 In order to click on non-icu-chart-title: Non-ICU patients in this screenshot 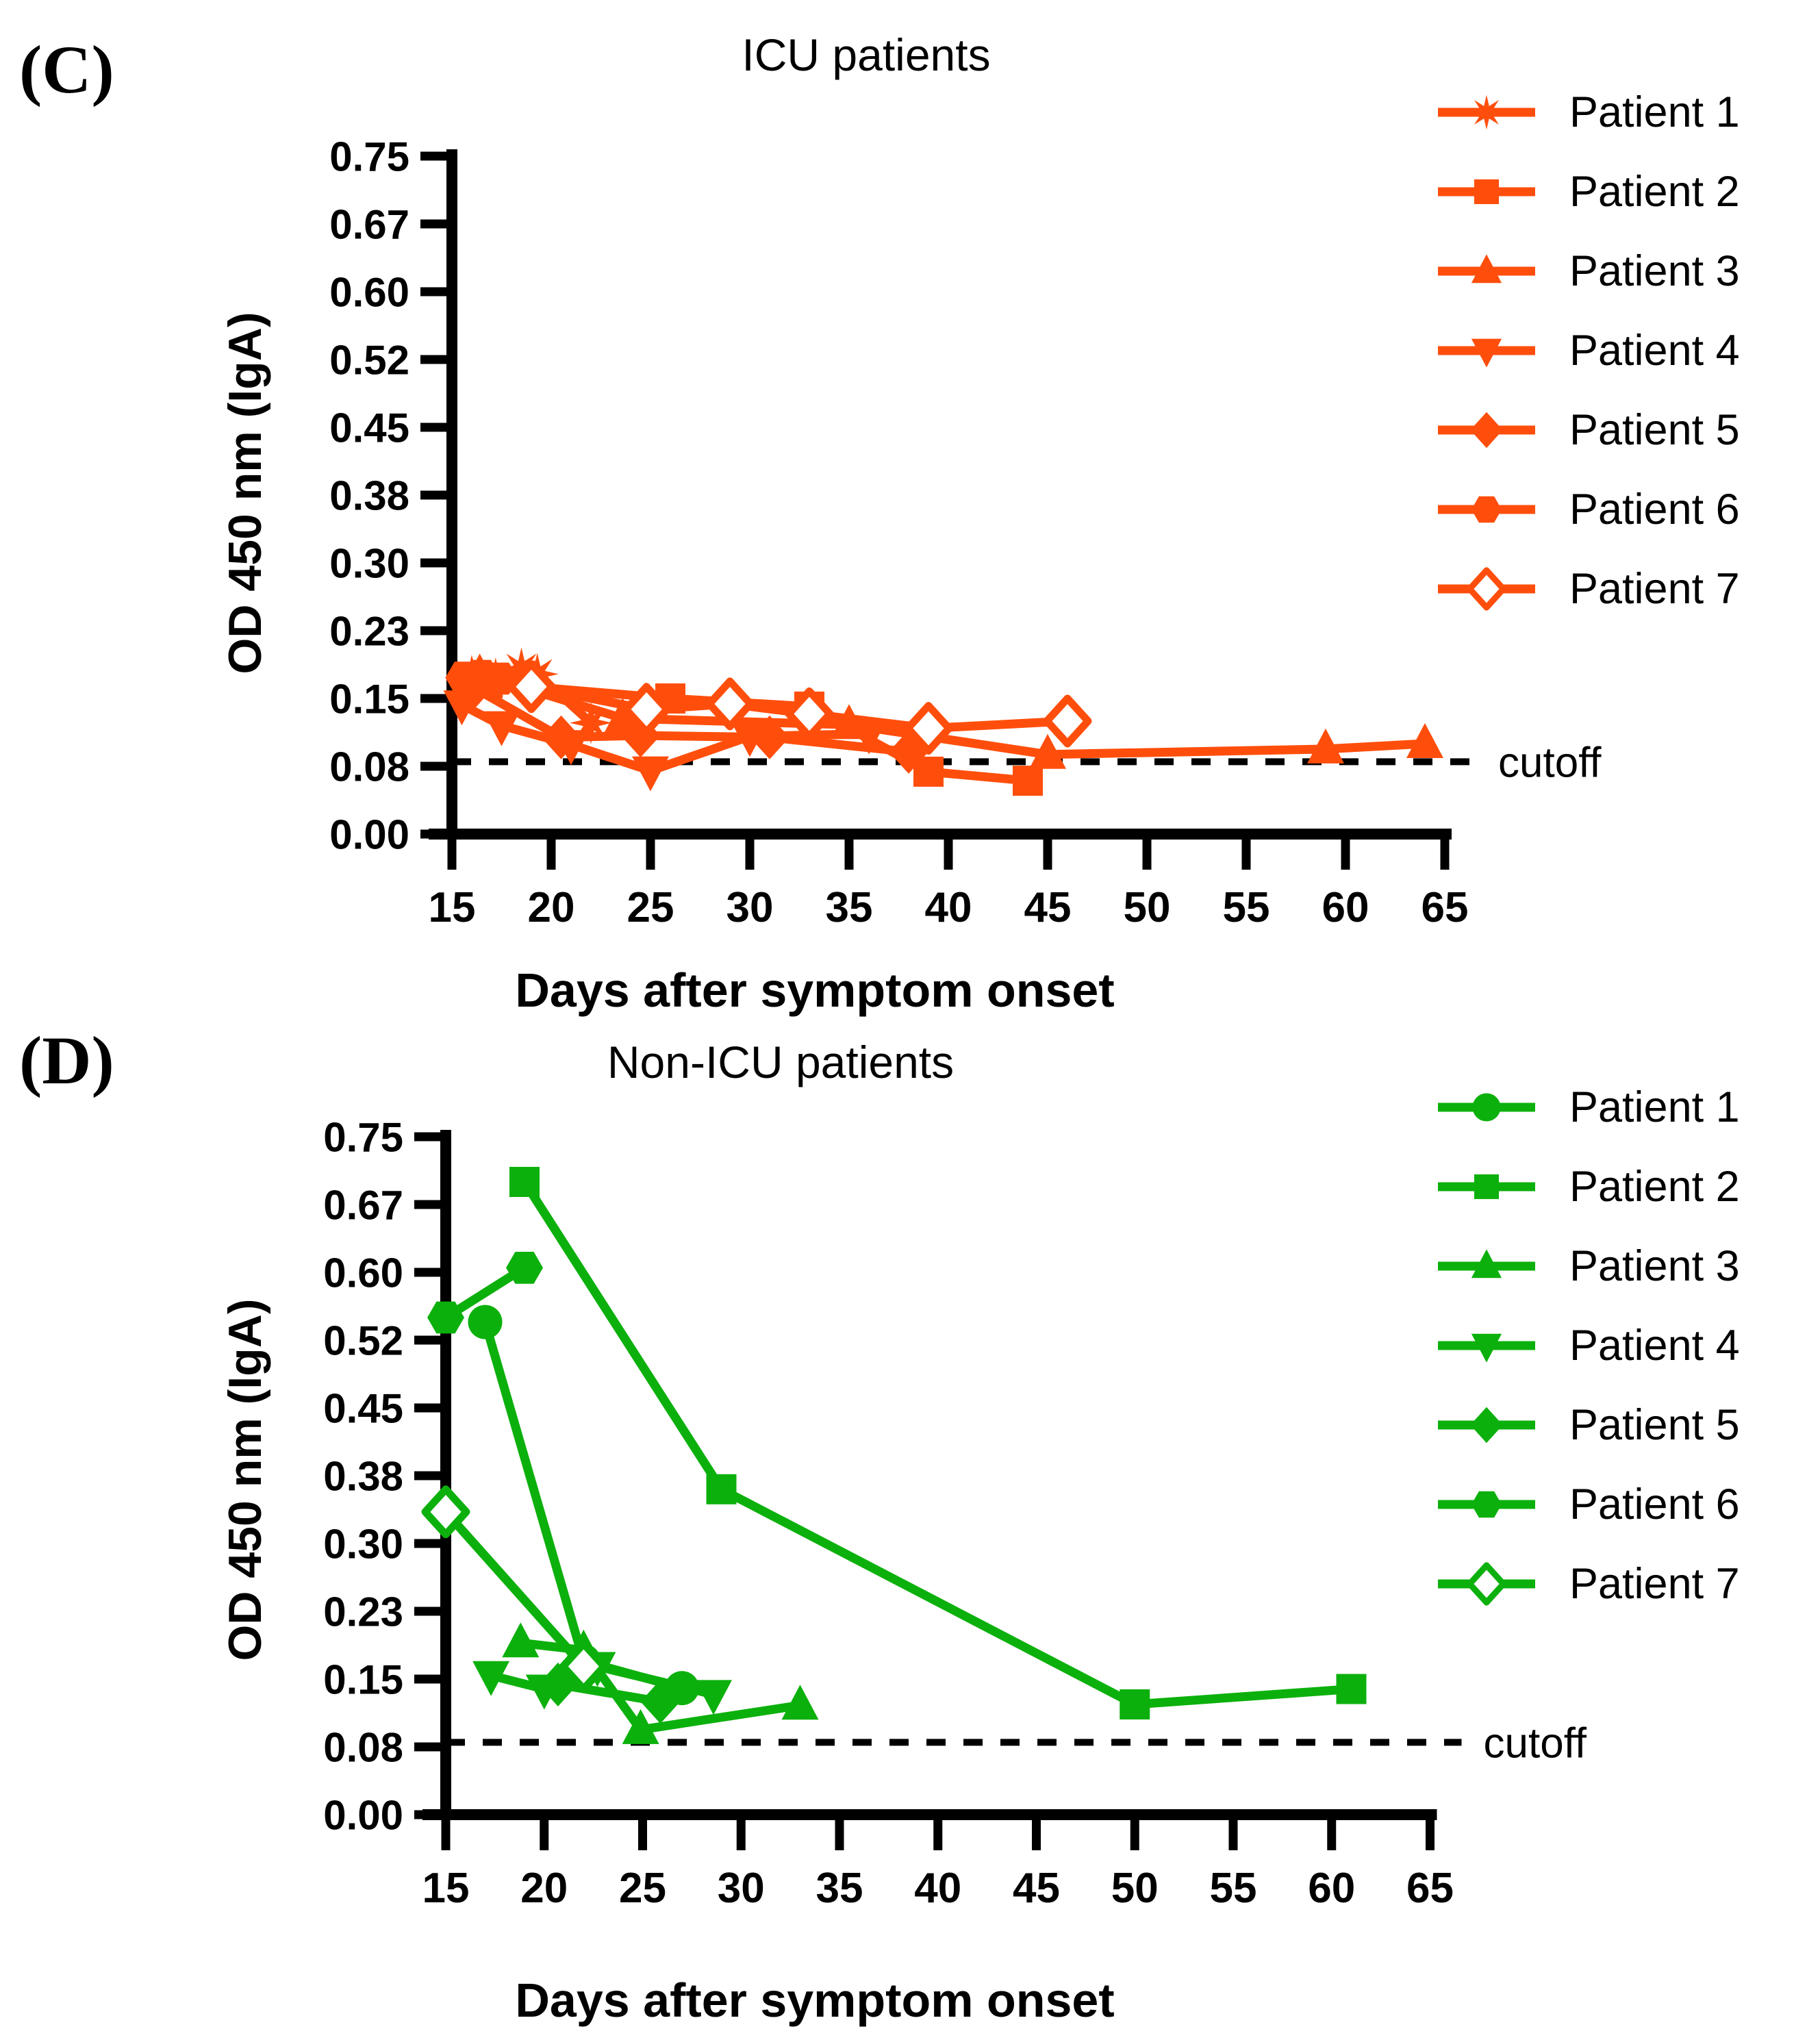, I will do `click(781, 1062)`.